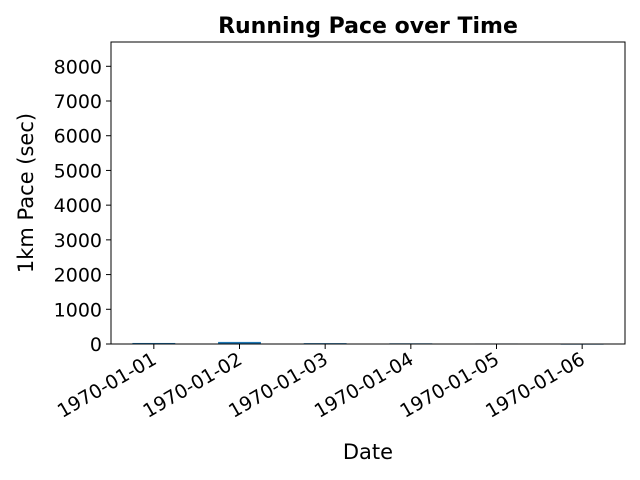 The height and width of the screenshot is (480, 640). I want to click on y-tick-label: 6000, so click(78, 137).